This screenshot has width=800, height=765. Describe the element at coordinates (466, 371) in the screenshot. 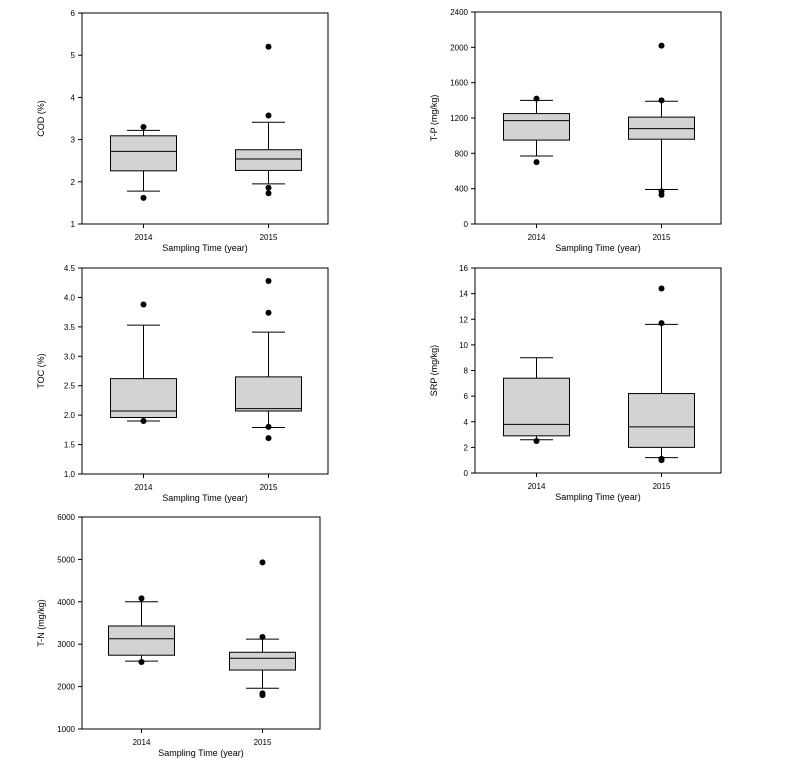

I see `y-tick-label: 8` at that location.